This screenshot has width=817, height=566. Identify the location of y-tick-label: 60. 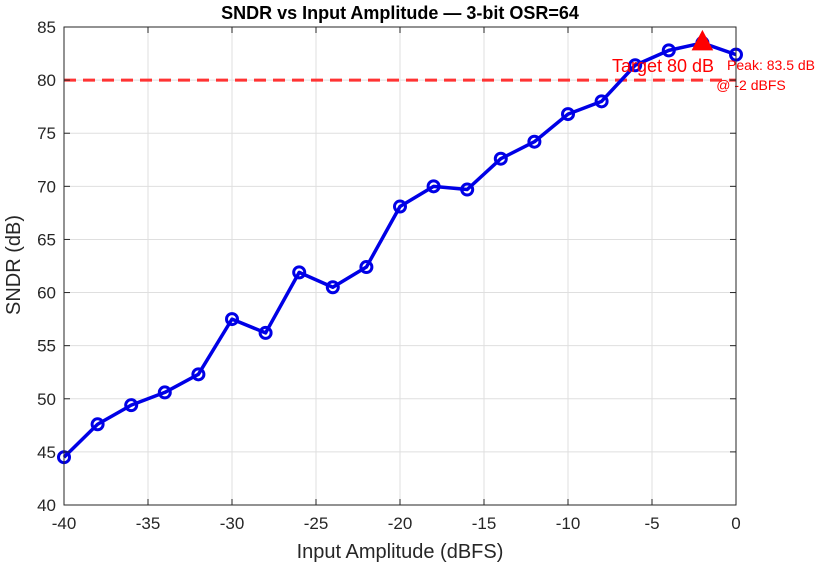
(46, 293).